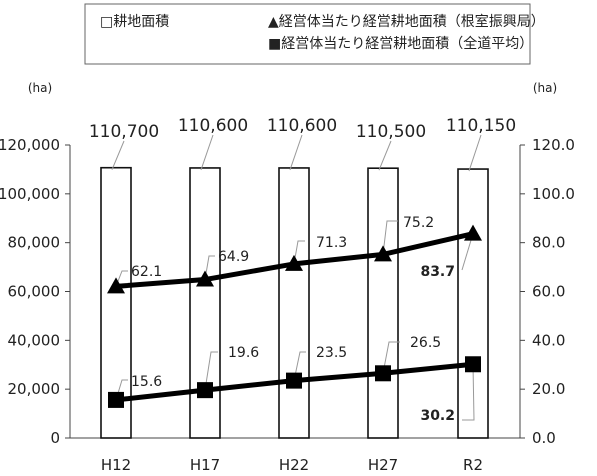 This screenshot has width=597, height=476. What do you see at coordinates (30, 145) in the screenshot?
I see `left-tick-label: 120,000` at bounding box center [30, 145].